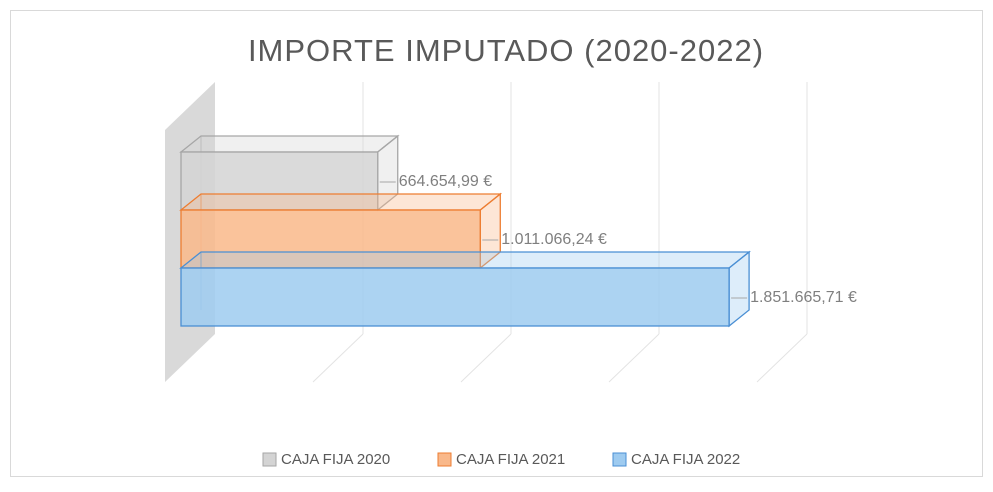  Describe the element at coordinates (554, 239) in the screenshot. I see `value-label: 1.011.066,24 €` at that location.